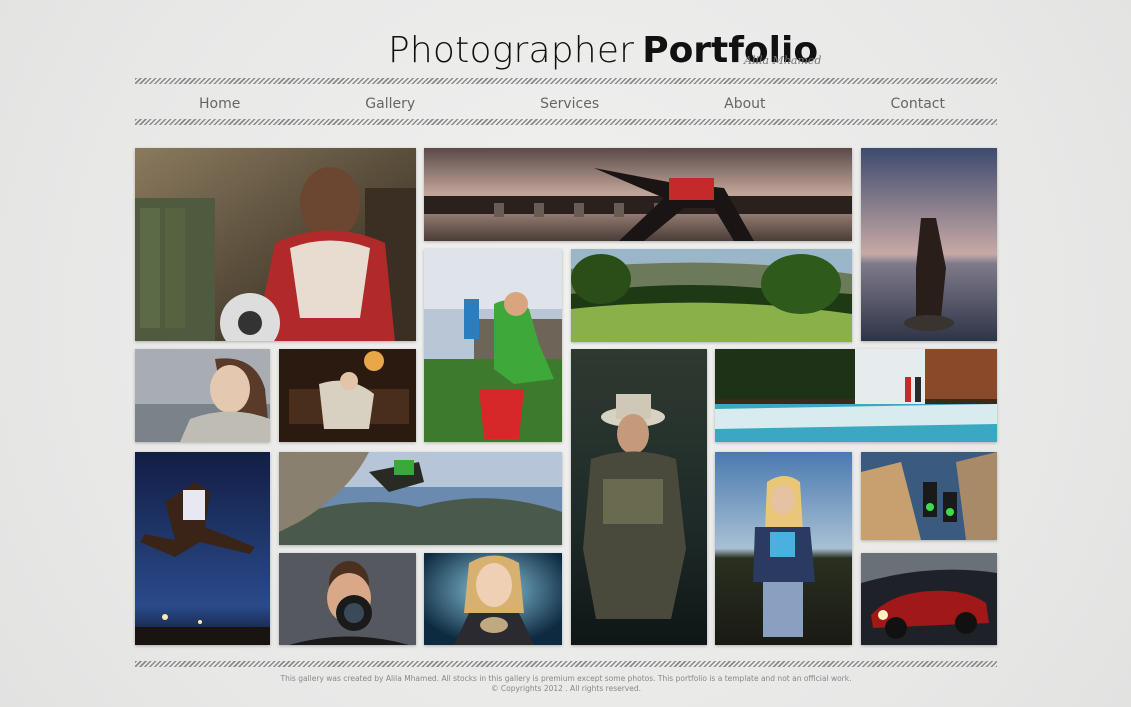 This screenshot has width=1131, height=707. Describe the element at coordinates (783, 548) in the screenshot. I see `photo-girl-field` at that location.